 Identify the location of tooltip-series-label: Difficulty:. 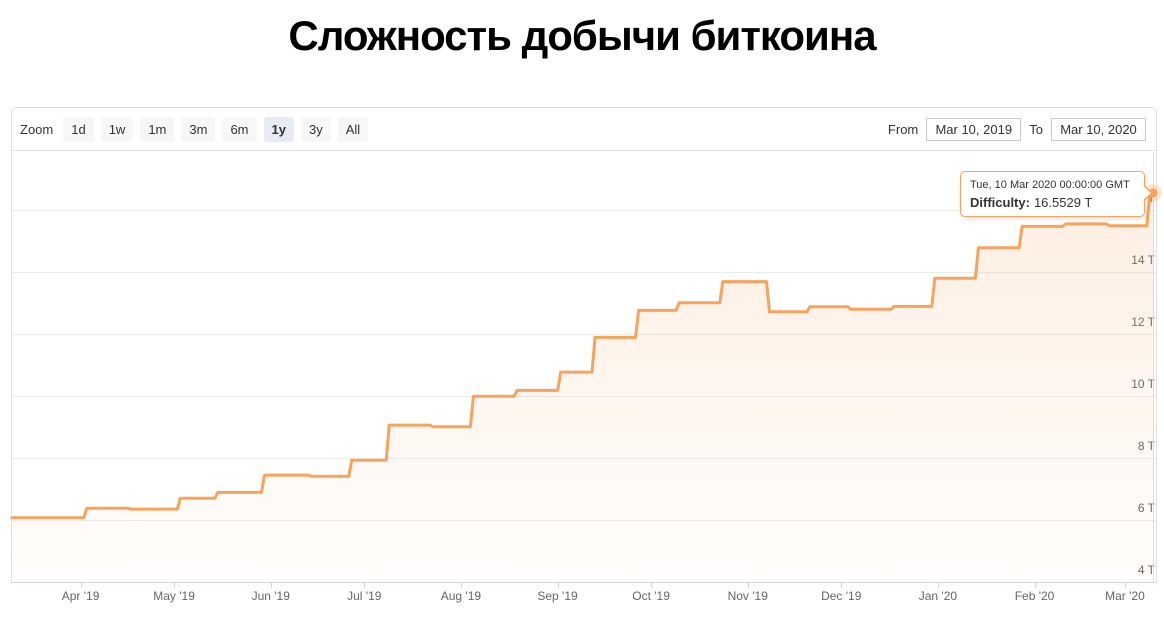
(1000, 202).